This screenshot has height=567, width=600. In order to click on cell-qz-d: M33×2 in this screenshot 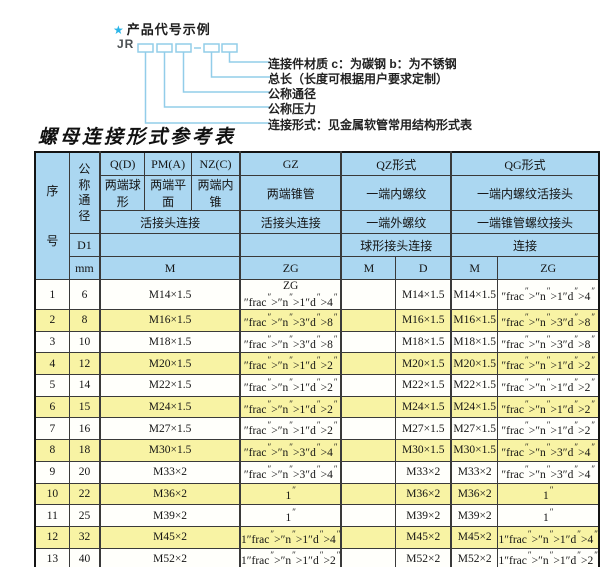, I will do `click(423, 472)`.